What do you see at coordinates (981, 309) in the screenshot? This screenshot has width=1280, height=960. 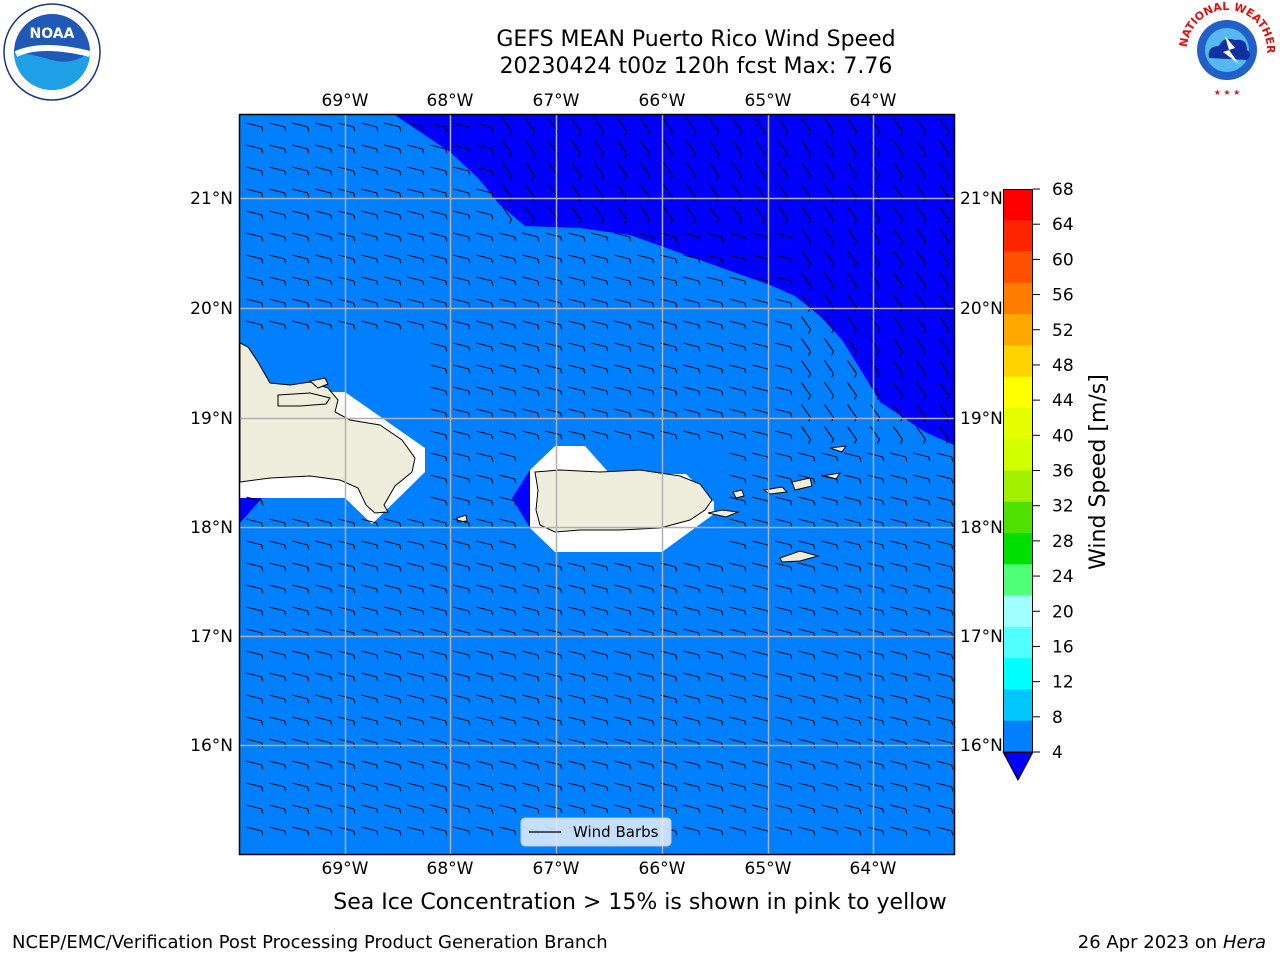 I see `lat-label-right: 20°N` at bounding box center [981, 309].